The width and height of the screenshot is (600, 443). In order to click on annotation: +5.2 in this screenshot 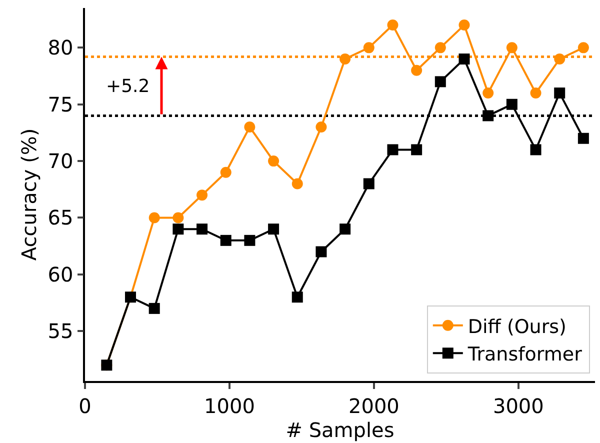, I will do `click(128, 86)`.